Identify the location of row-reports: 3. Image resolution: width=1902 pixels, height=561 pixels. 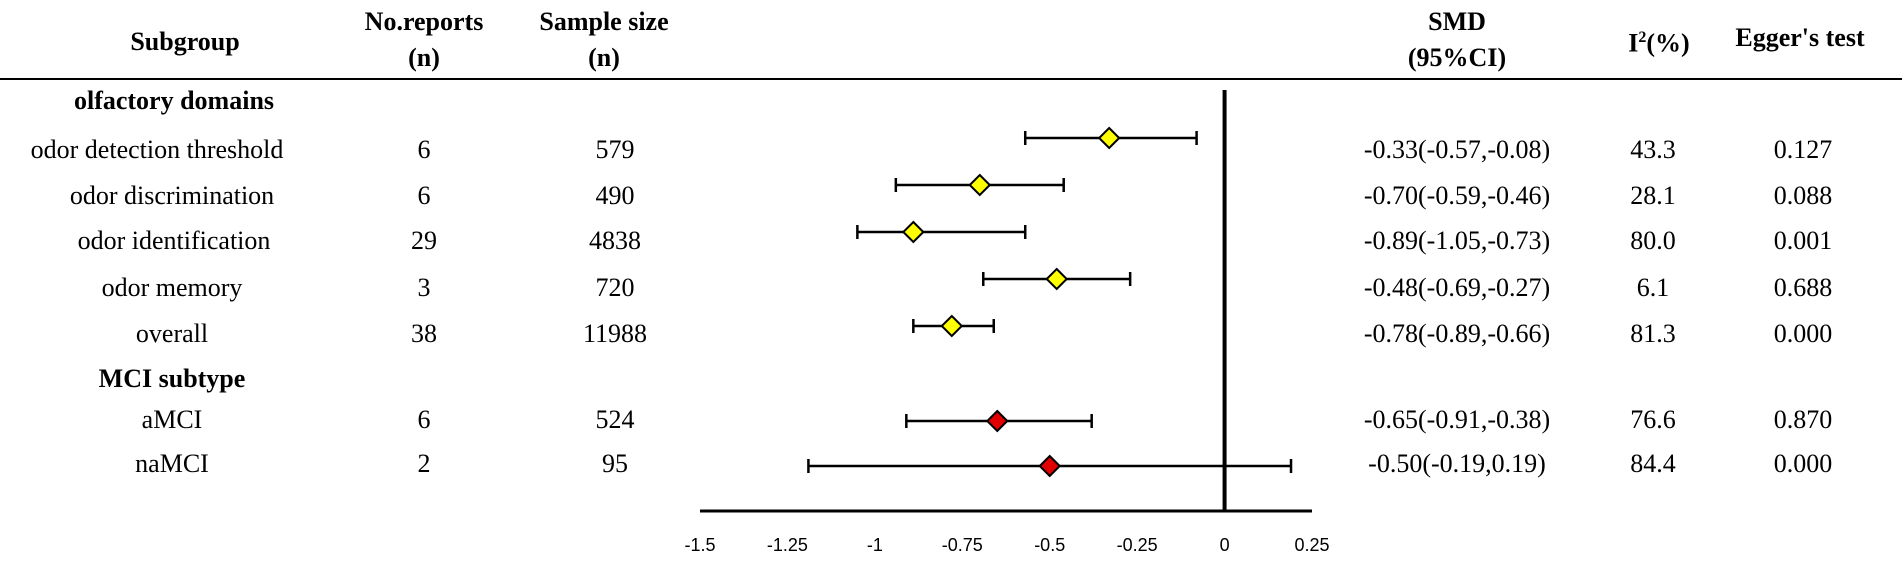
(424, 287).